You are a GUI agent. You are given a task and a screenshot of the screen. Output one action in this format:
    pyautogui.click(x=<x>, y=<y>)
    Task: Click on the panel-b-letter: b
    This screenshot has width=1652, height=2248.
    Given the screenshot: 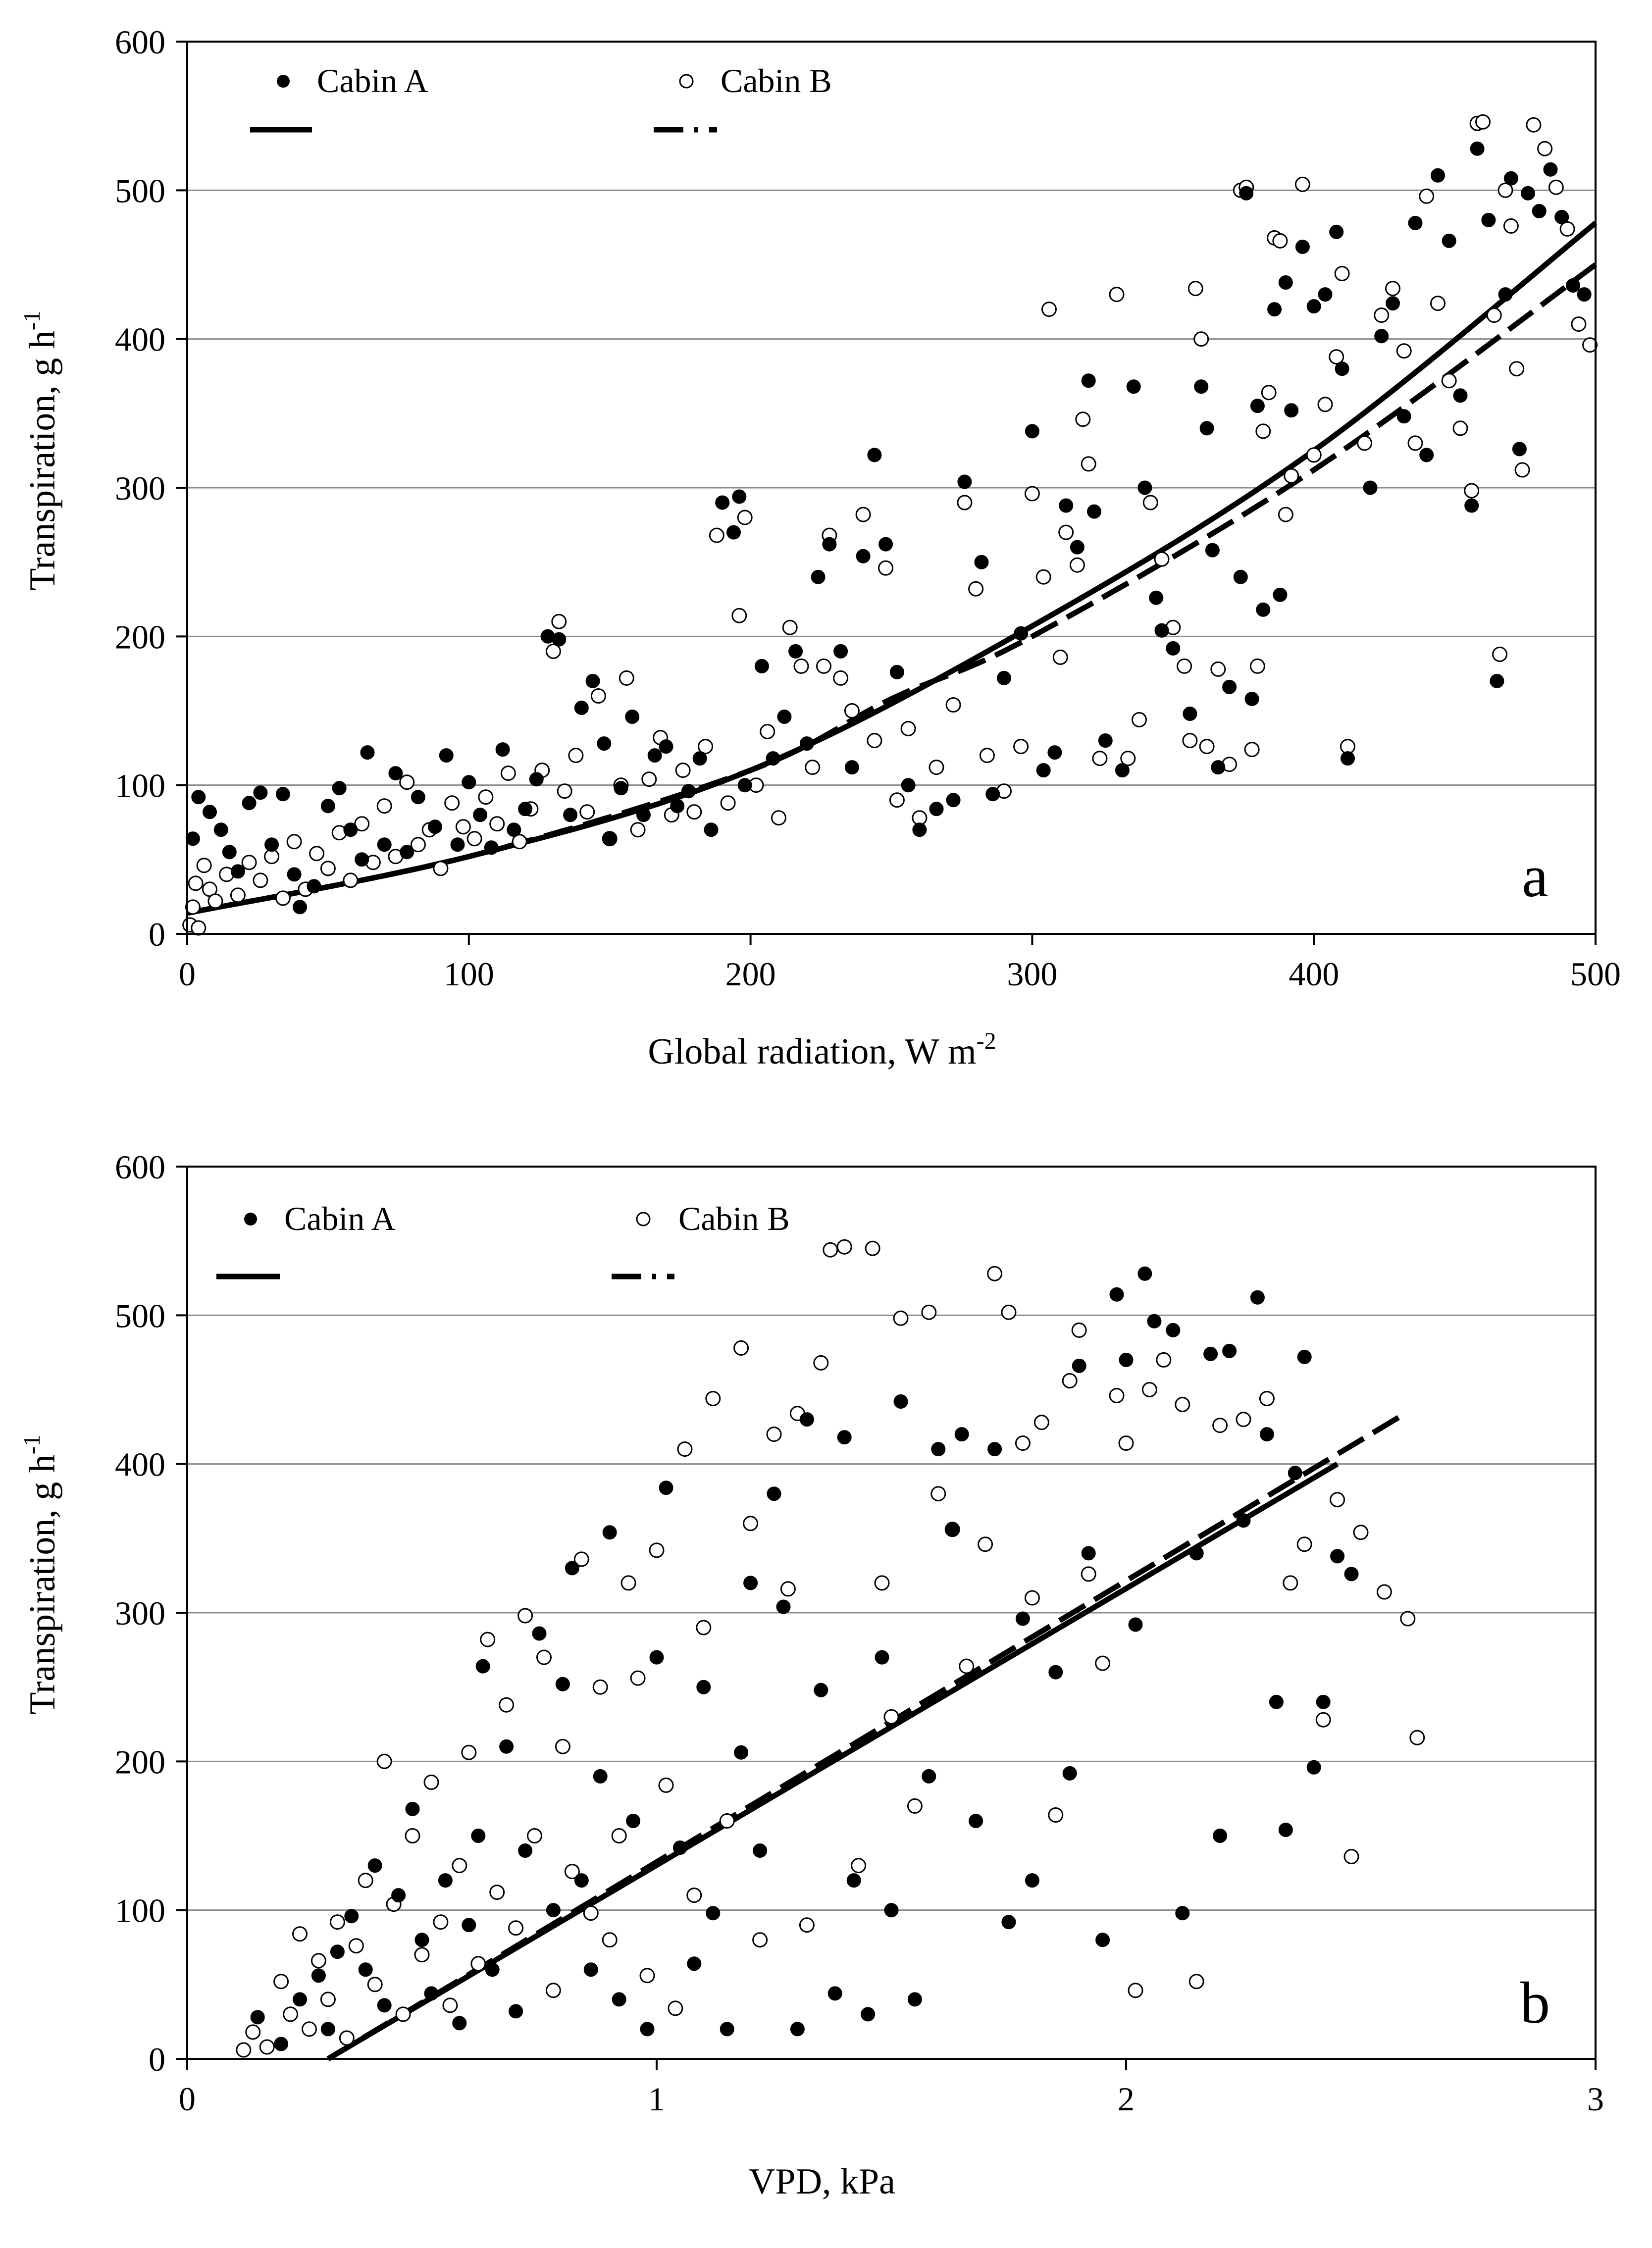 What is the action you would take?
    pyautogui.click(x=1535, y=2003)
    